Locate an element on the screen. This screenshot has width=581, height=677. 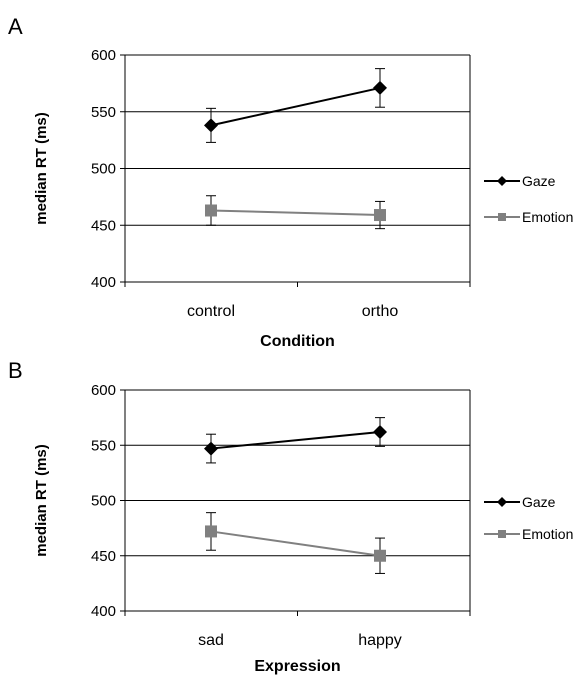
x-category-label: sad is located at coordinates (211, 640).